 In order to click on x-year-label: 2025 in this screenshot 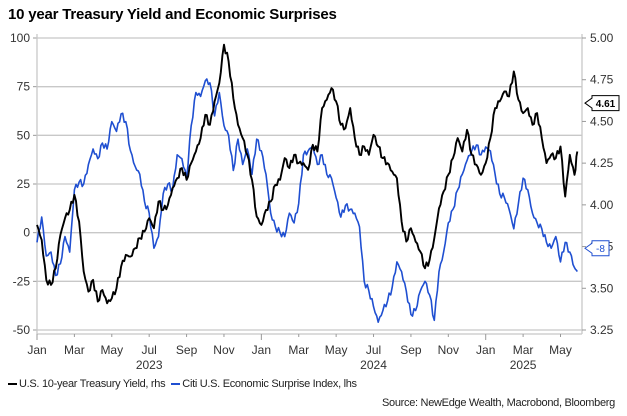, I will do `click(523, 365)`.